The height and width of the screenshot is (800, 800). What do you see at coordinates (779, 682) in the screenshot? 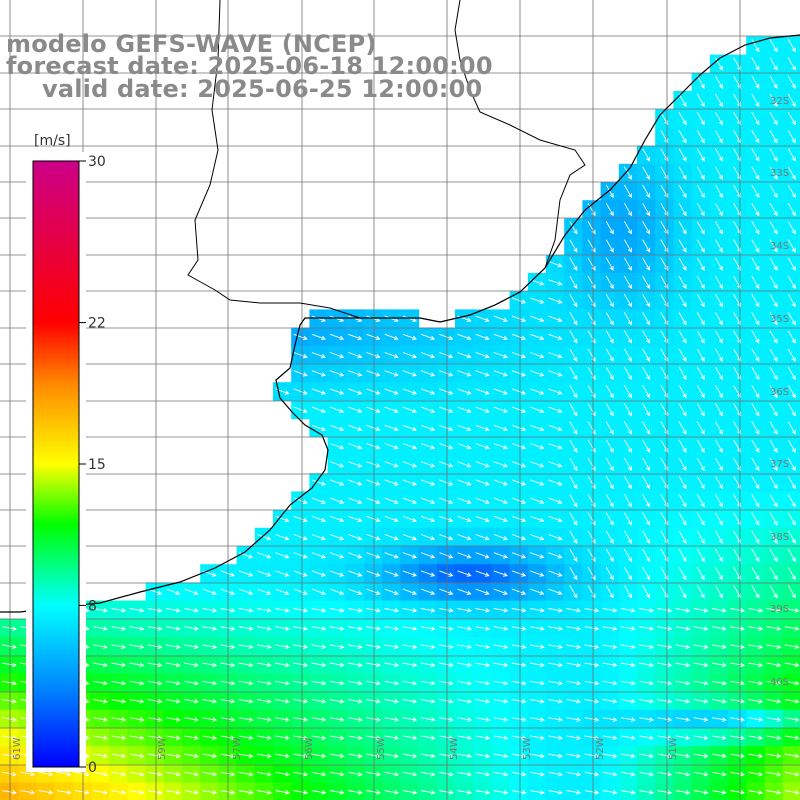
I see `lat-label: 40S` at bounding box center [779, 682].